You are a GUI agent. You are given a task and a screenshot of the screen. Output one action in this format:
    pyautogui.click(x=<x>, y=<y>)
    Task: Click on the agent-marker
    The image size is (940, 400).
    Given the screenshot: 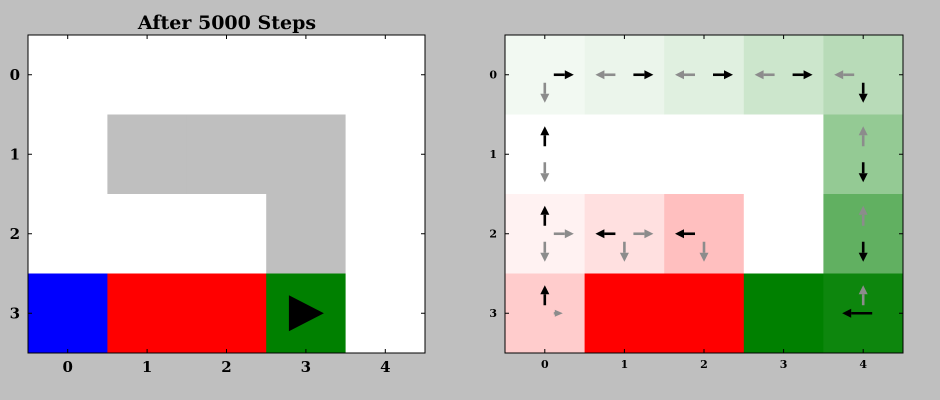 What is the action you would take?
    pyautogui.click(x=306, y=313)
    